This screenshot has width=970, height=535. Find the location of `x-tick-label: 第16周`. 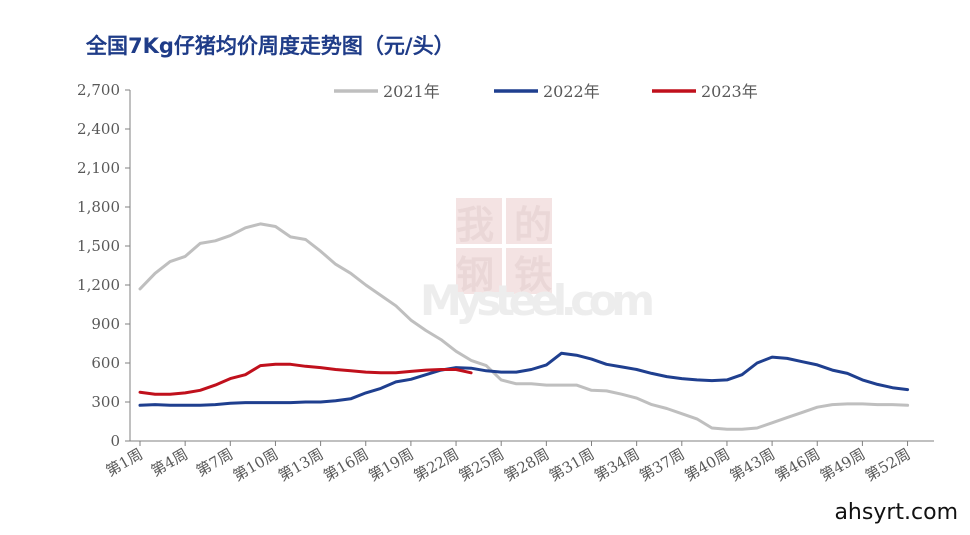

x-tick-label: 第16周 is located at coordinates (346, 465).